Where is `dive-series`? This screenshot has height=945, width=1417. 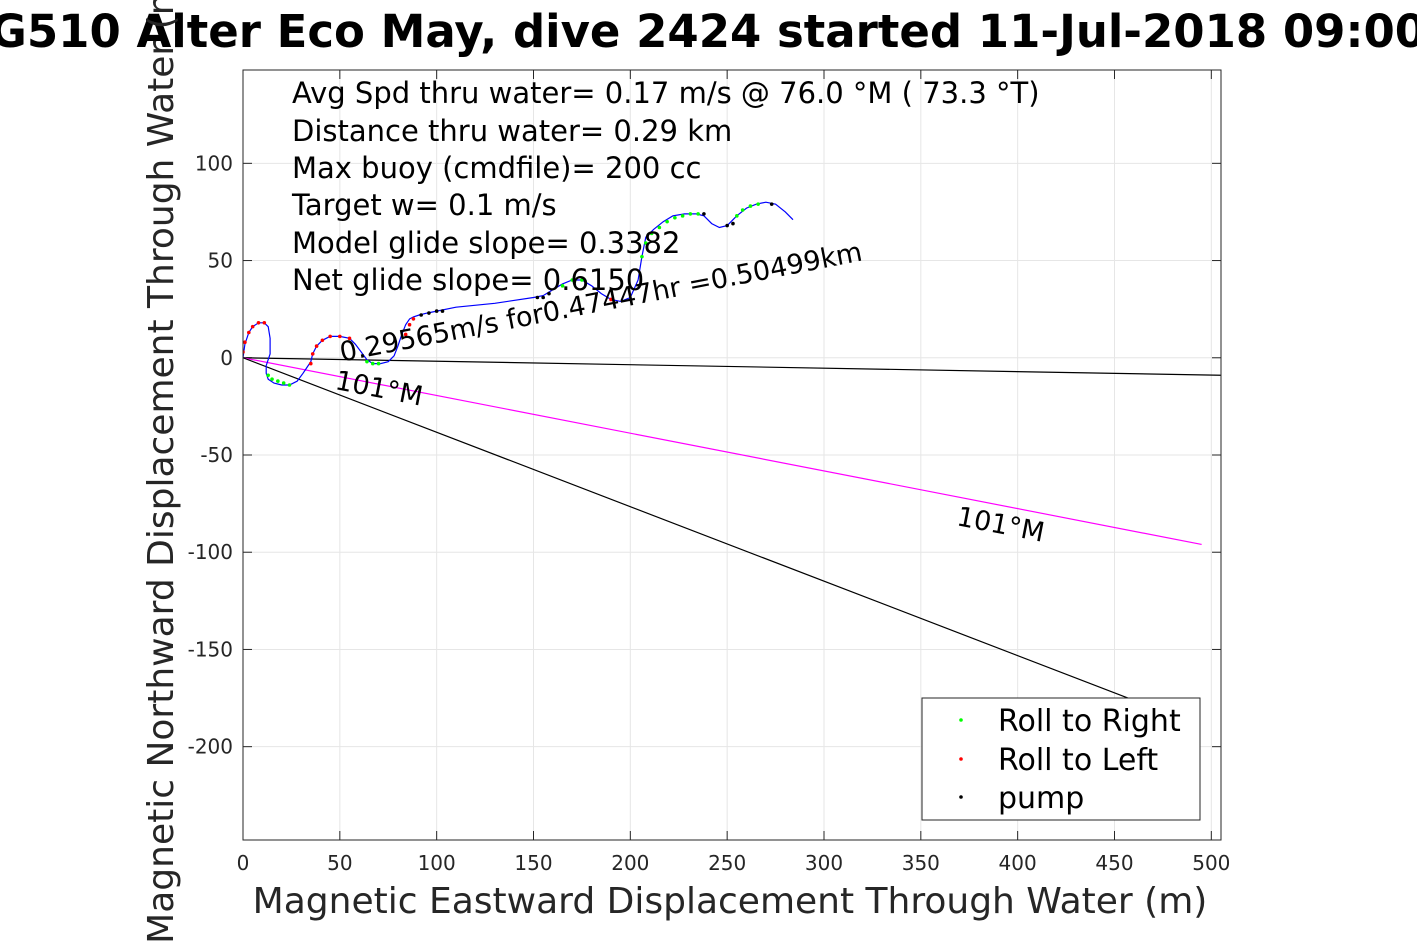
dive-series is located at coordinates (518, 294).